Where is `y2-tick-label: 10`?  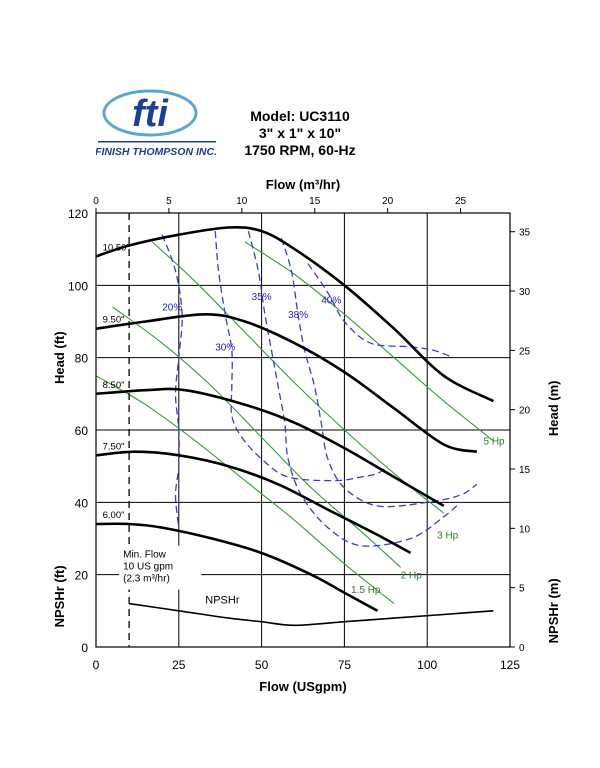
y2-tick-label: 10 is located at coordinates (525, 529).